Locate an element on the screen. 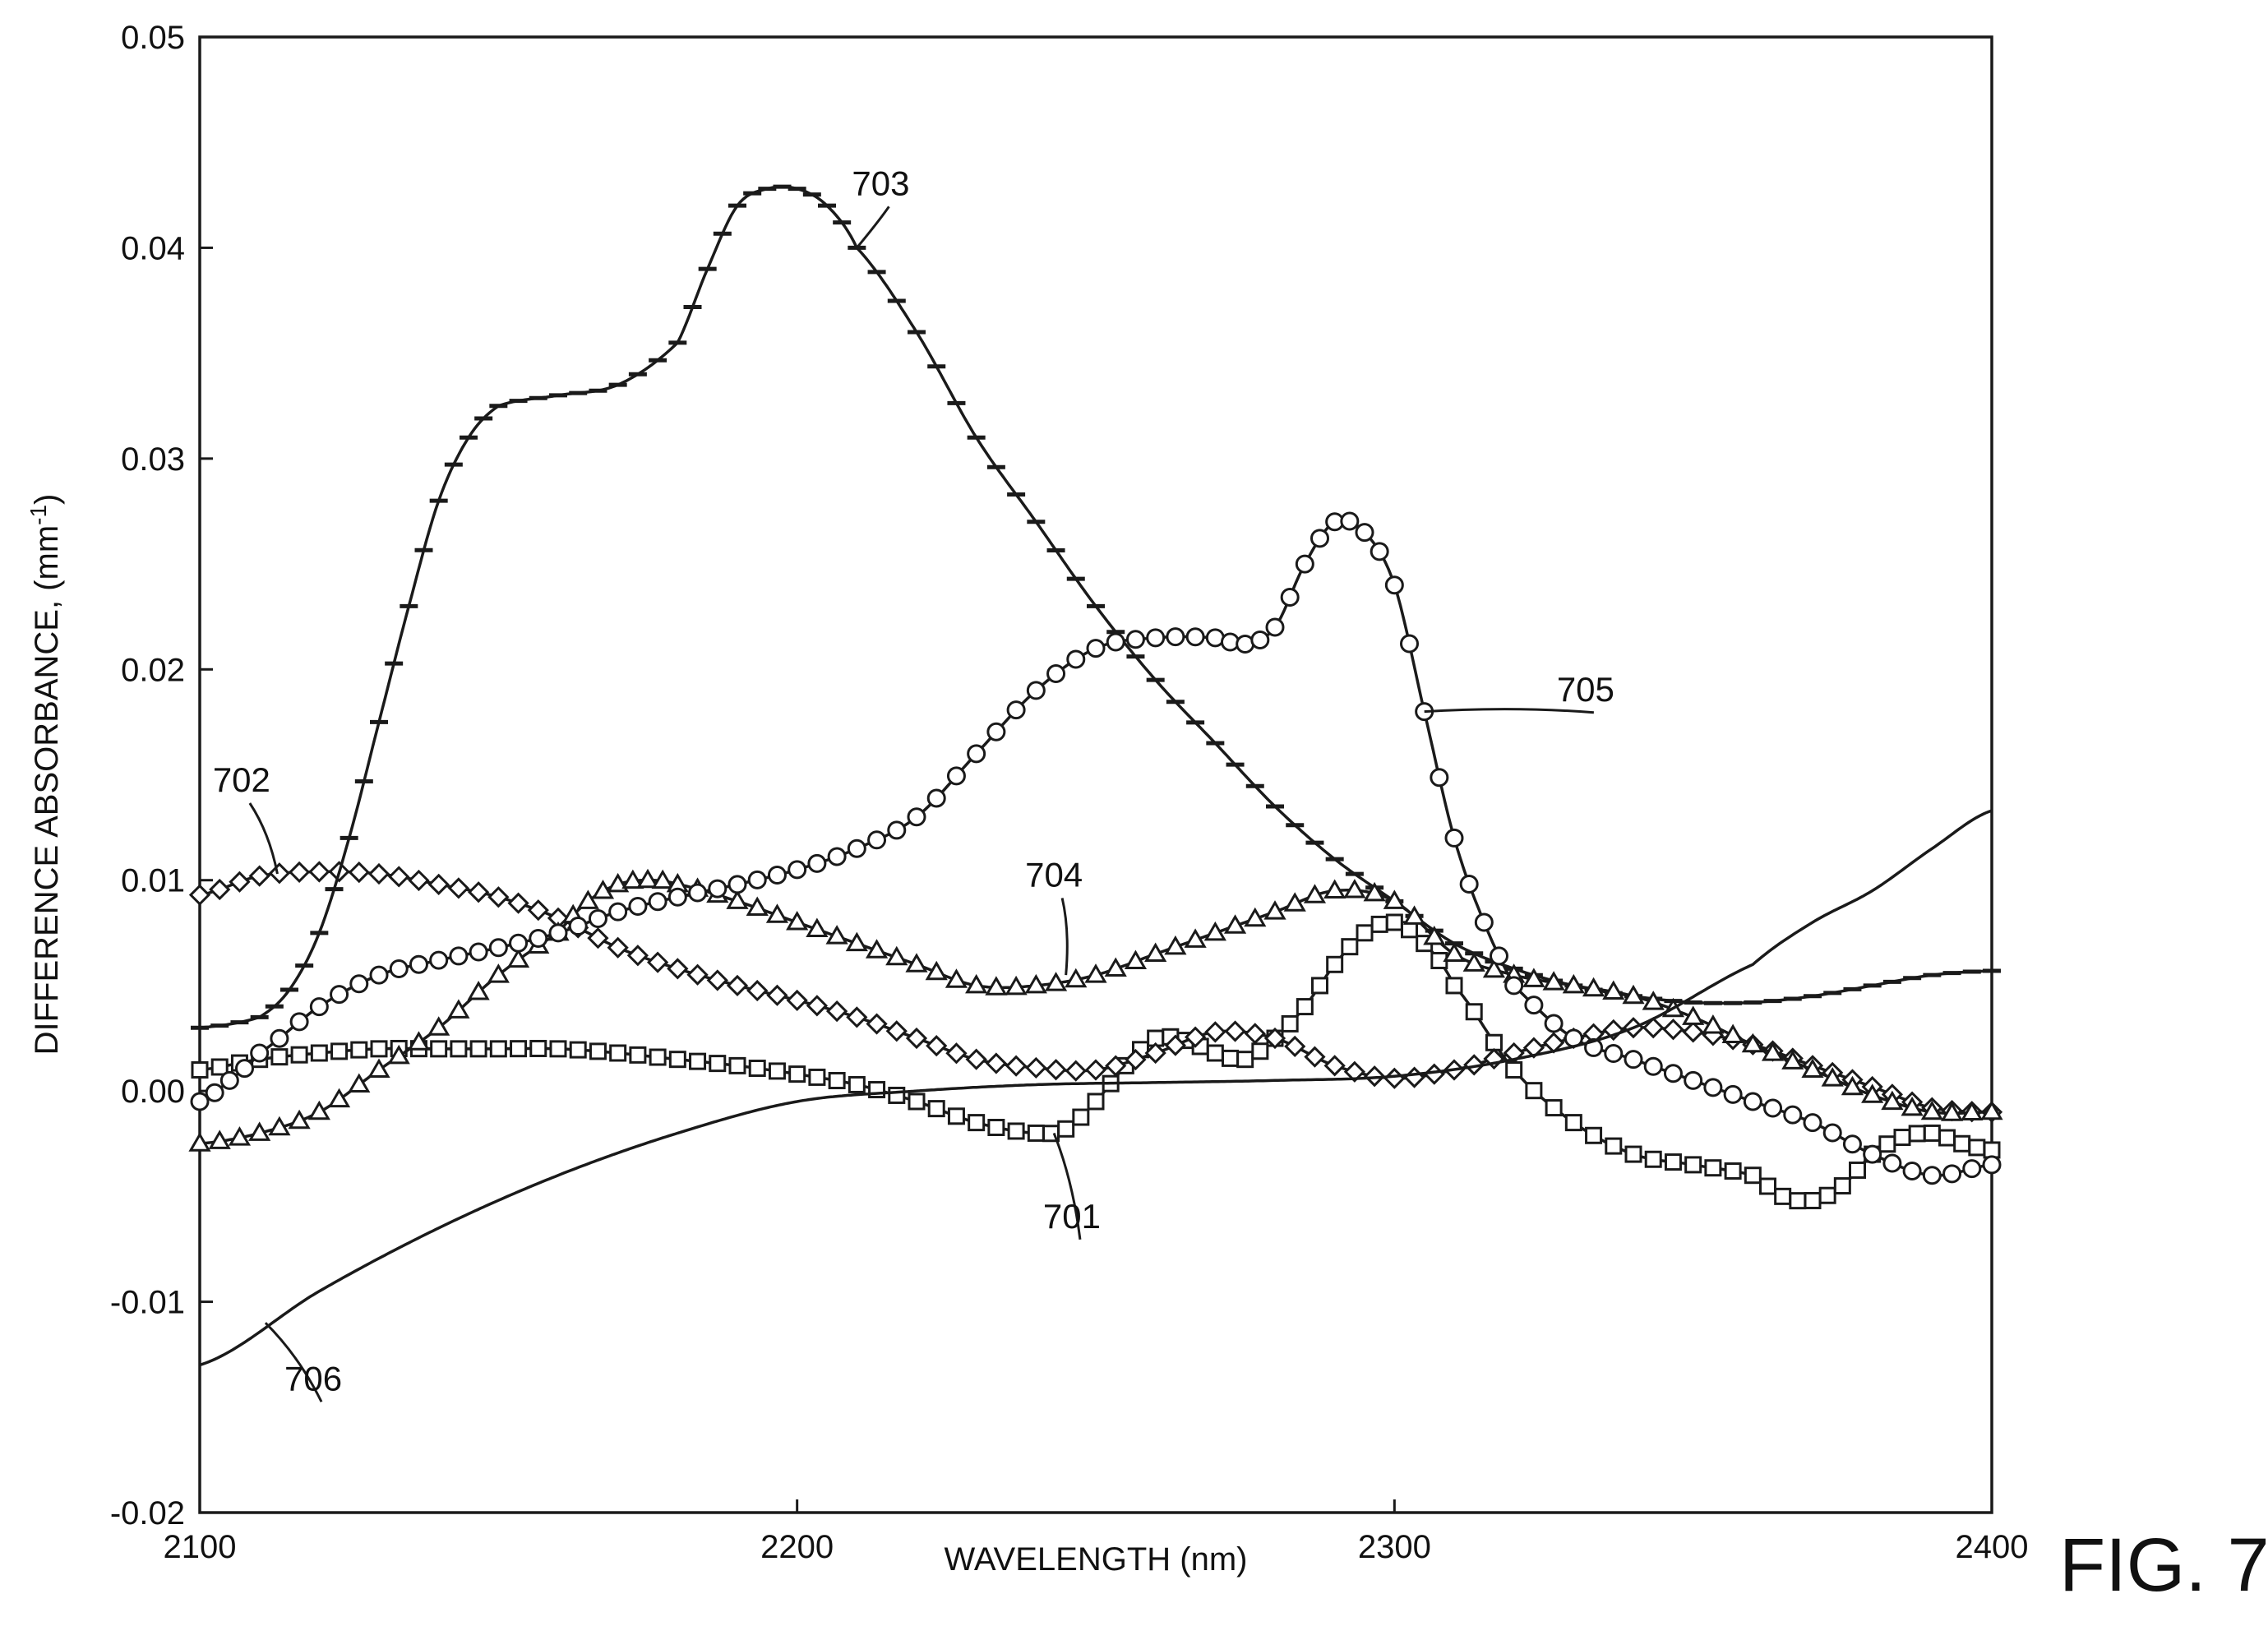 The height and width of the screenshot is (1640, 2268). x-tick-label-2300: 2300 is located at coordinates (1394, 1547).